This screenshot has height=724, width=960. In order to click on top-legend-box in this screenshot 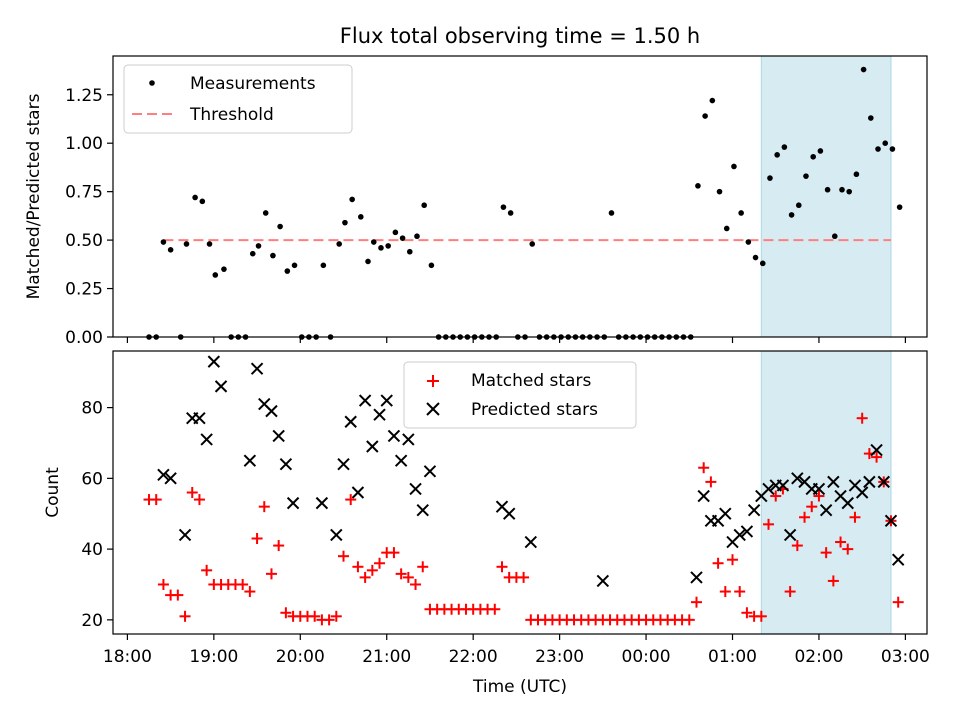, I will do `click(238, 99)`.